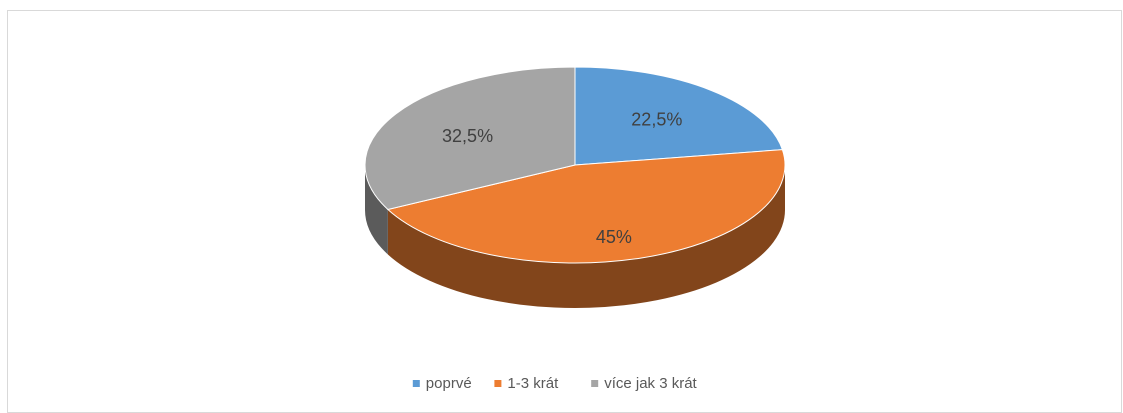 The image size is (1123, 413). Describe the element at coordinates (650, 383) in the screenshot. I see `legend-label: více jak 3 krát` at that location.